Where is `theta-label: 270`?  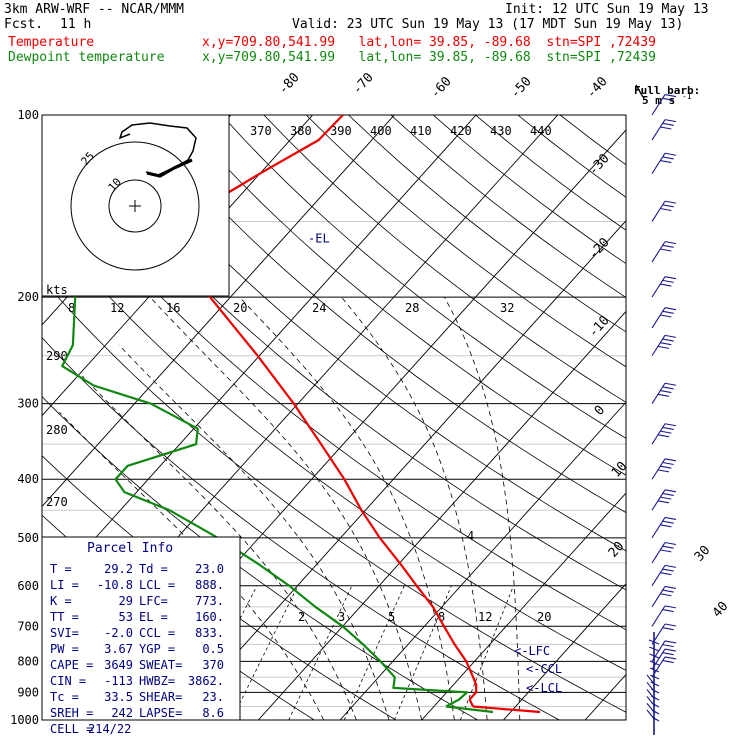
theta-label: 270 is located at coordinates (57, 502).